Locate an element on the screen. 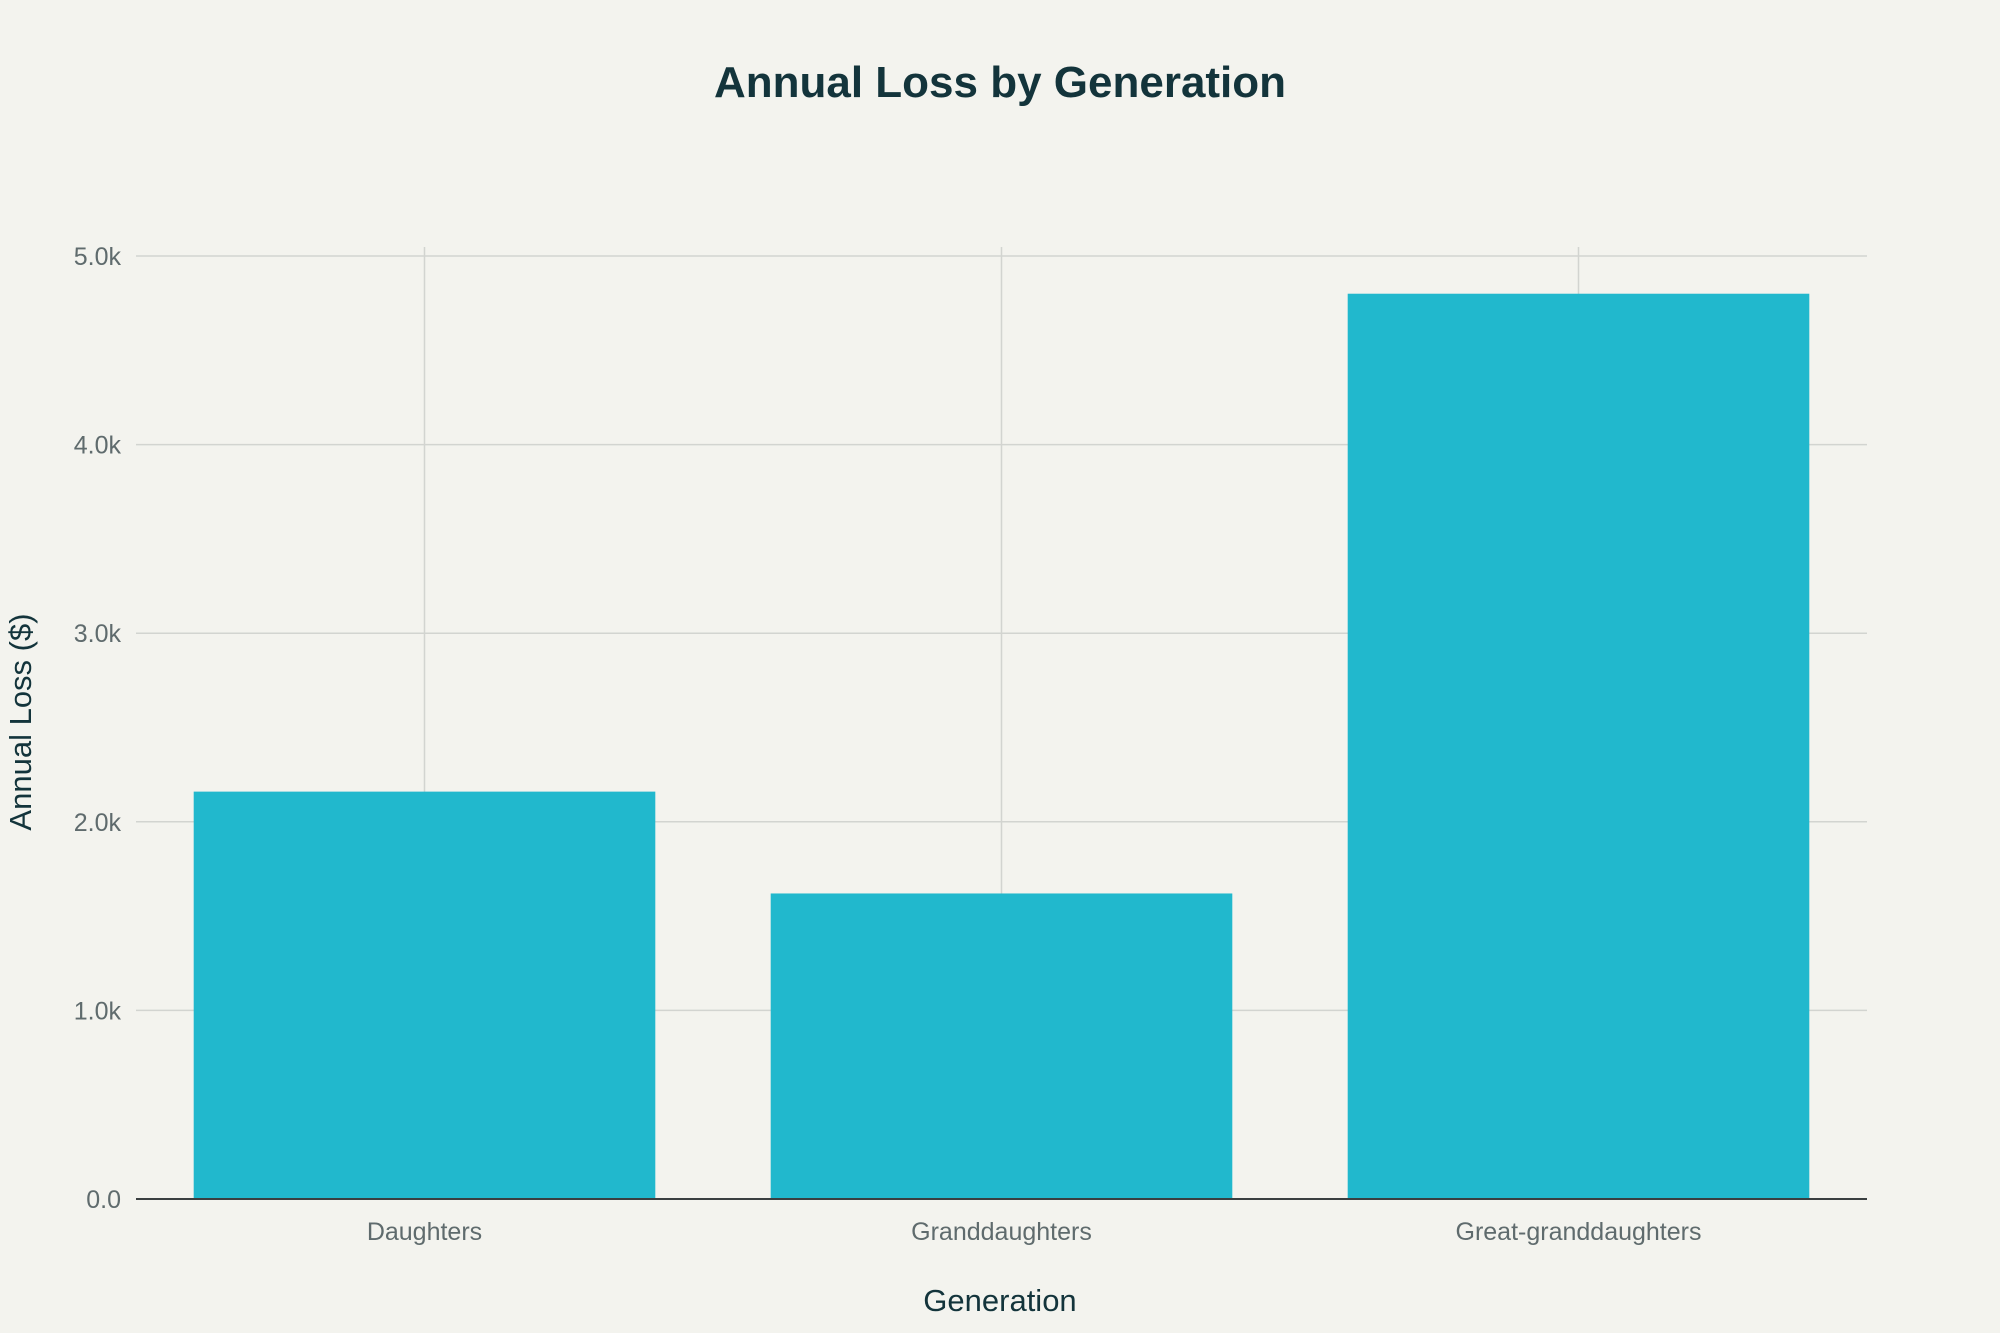 The image size is (2000, 1333). x-tick-label: Daughters is located at coordinates (424, 1232).